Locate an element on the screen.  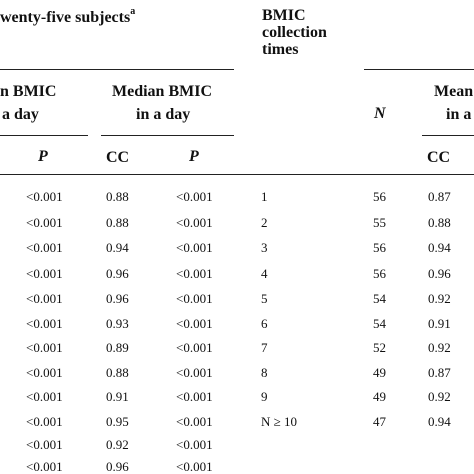
cc-label-right: CC is located at coordinates (439, 157).